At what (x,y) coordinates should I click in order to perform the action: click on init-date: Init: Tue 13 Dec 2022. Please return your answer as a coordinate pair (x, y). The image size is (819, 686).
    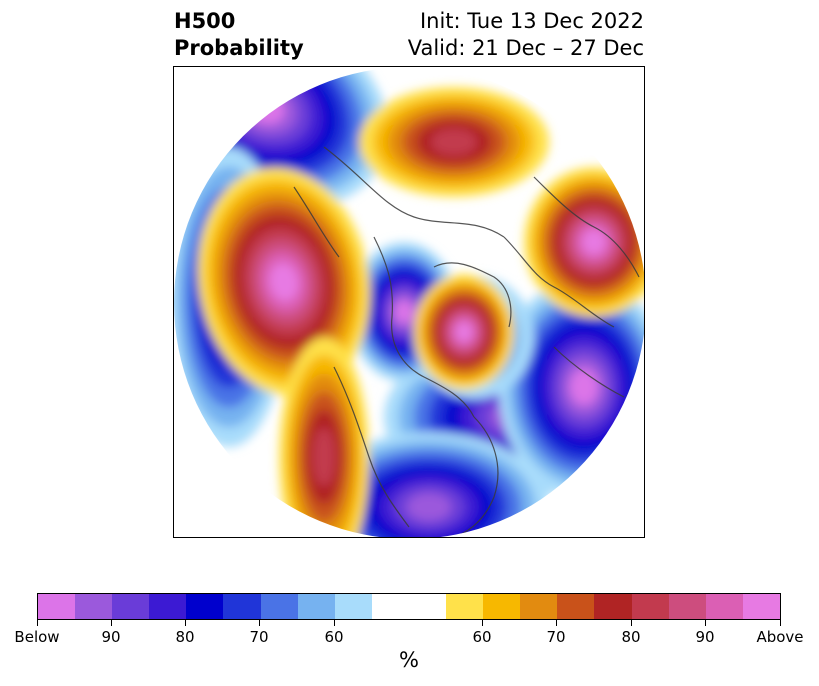
    Looking at the image, I should click on (531, 21).